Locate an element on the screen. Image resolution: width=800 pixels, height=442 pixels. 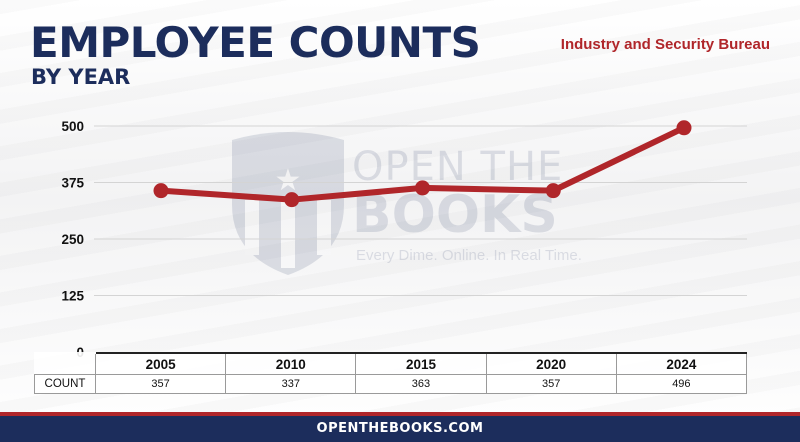
y-axis: 0125250375500 is located at coordinates (72, 239).